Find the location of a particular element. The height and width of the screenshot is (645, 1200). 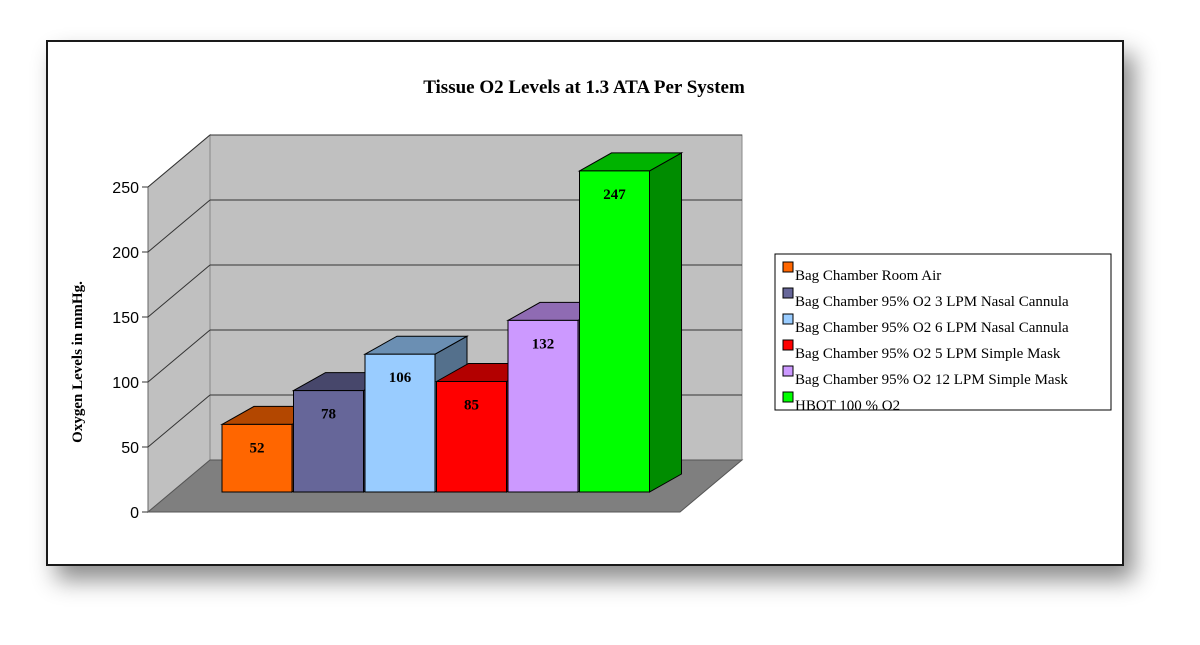

y-tick-label: 100 is located at coordinates (125, 383).